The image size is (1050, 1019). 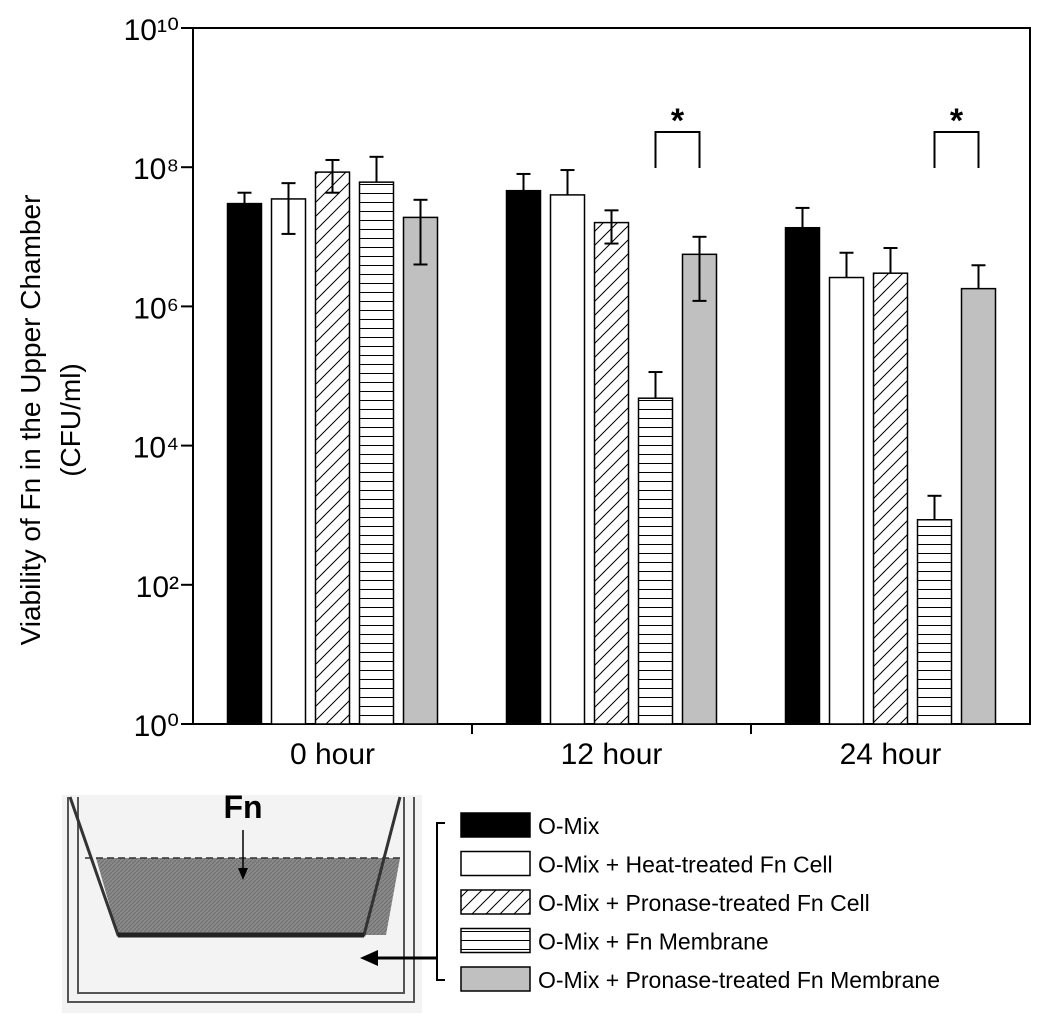 What do you see at coordinates (891, 754) in the screenshot?
I see `x-tick-label: 24 hour` at bounding box center [891, 754].